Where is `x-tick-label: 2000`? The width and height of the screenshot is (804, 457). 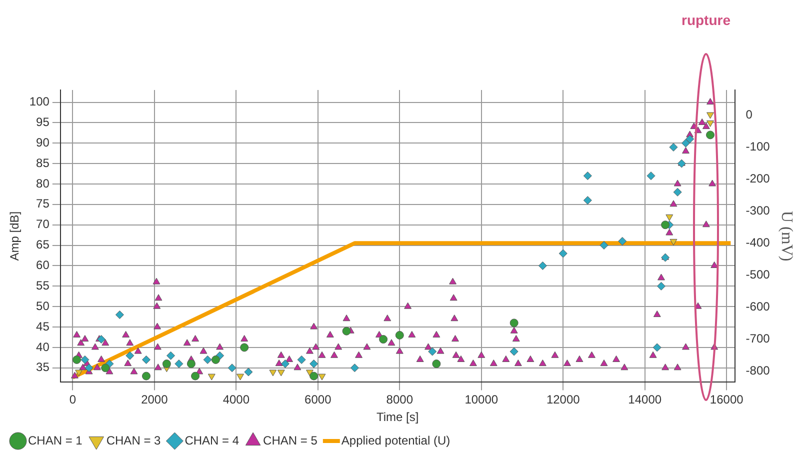
x-tick-label: 2000 is located at coordinates (154, 399).